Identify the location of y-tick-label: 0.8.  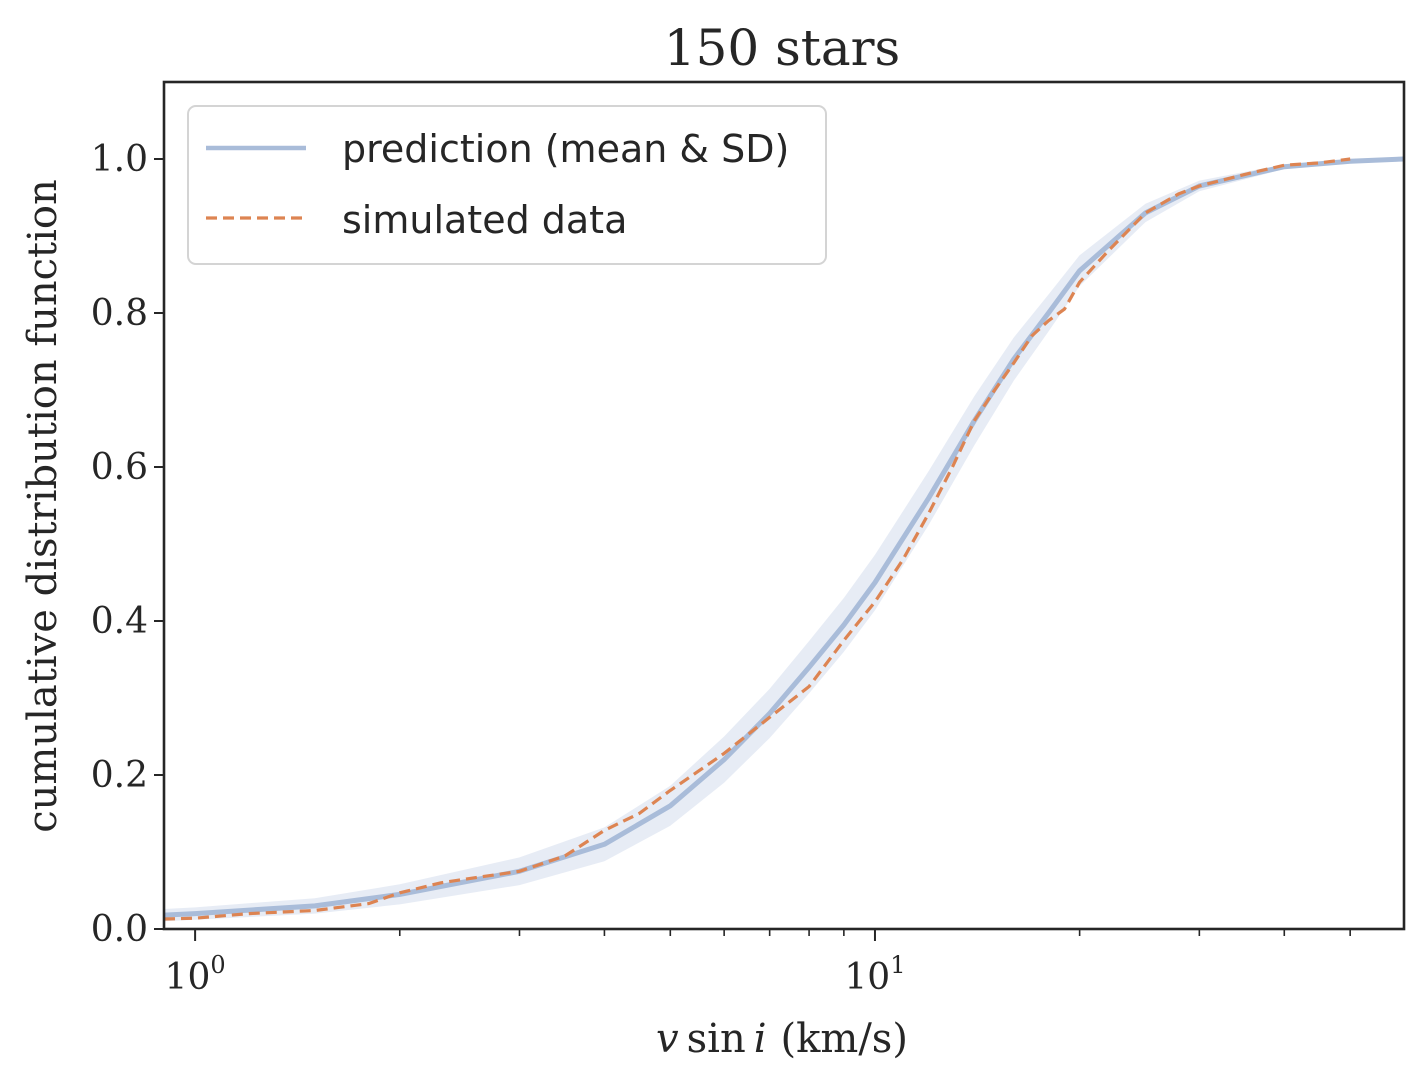
(119, 313).